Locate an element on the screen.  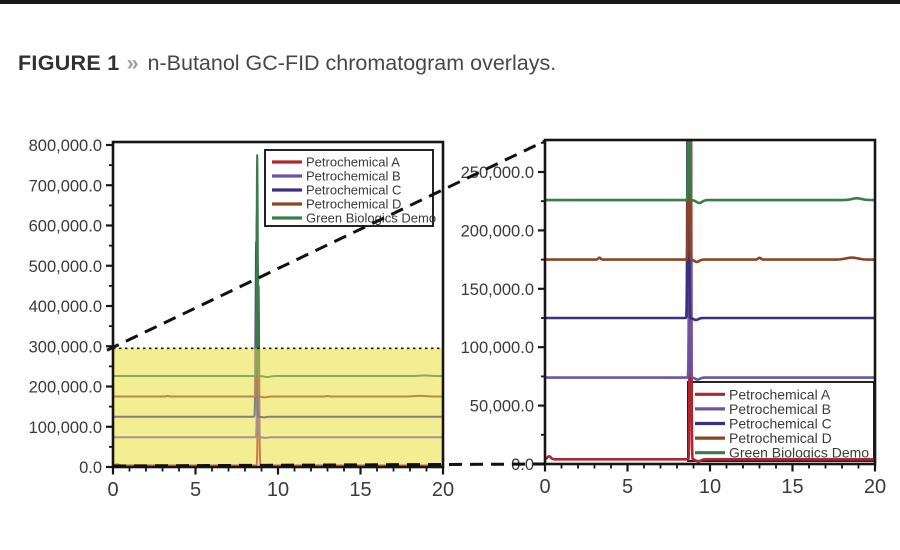
highlight-overlay is located at coordinates (278, 407).